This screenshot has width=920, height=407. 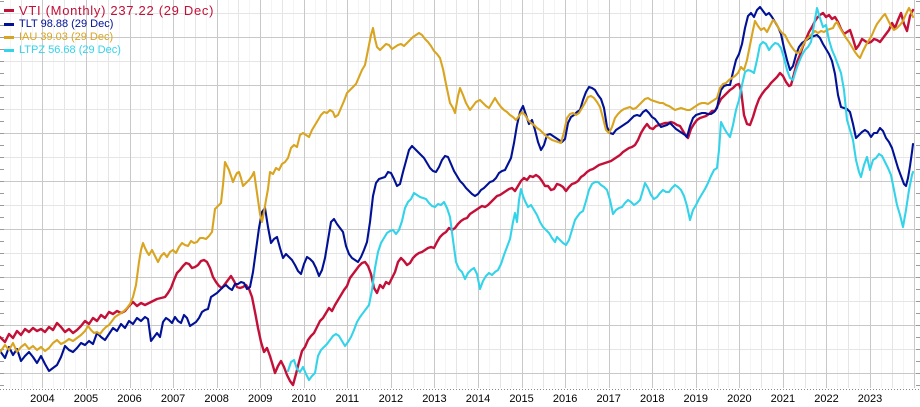 I want to click on legend-item-ltpz: LTPZ 56.68 (29 Dec), so click(x=109, y=50).